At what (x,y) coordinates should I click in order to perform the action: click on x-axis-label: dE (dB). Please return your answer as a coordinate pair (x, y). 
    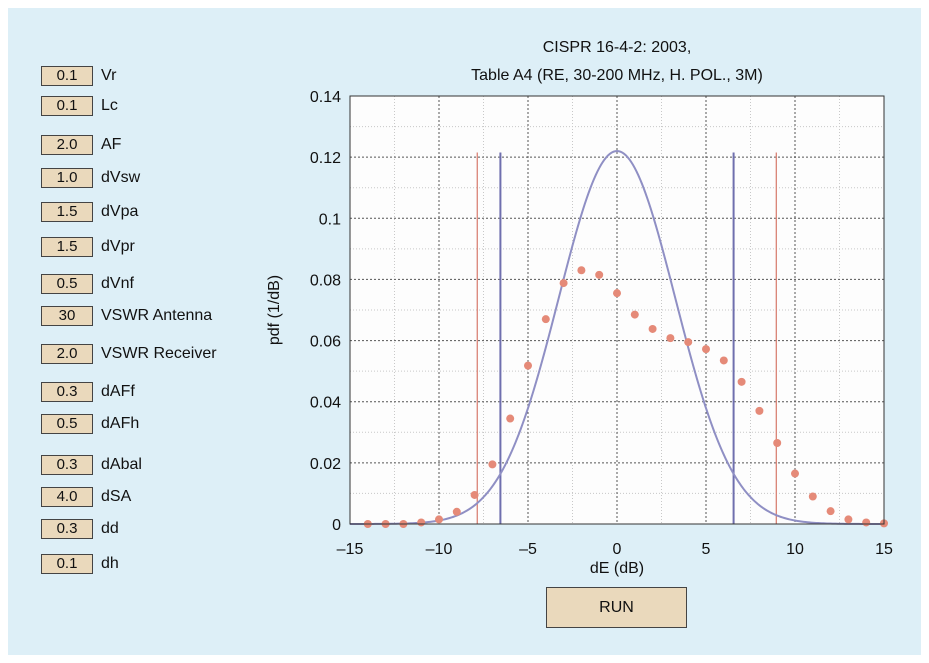
    Looking at the image, I should click on (617, 568).